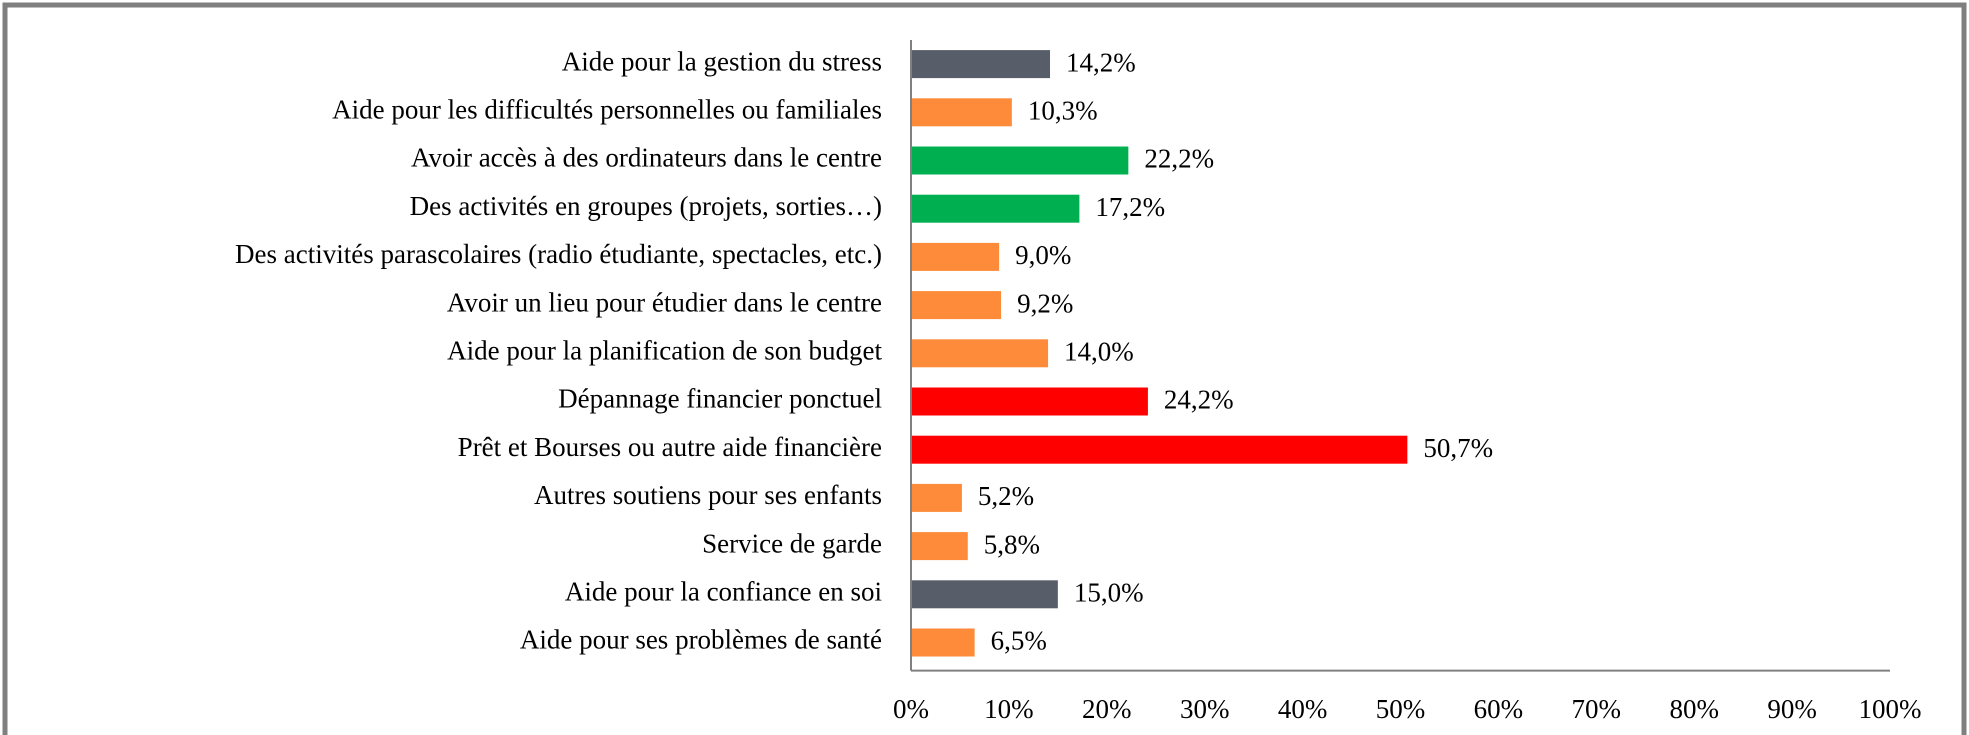  I want to click on value-label: 5,2%, so click(1006, 496).